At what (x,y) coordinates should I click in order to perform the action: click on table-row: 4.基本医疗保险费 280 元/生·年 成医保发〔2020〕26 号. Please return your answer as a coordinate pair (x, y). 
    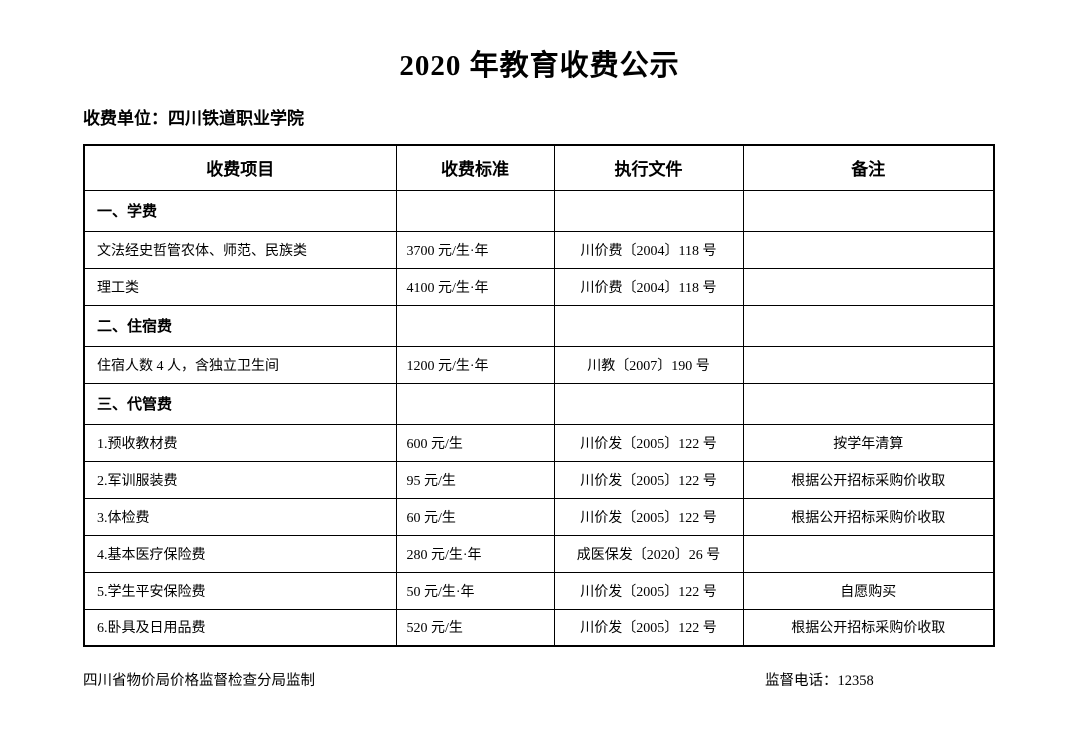
    Looking at the image, I should click on (539, 553).